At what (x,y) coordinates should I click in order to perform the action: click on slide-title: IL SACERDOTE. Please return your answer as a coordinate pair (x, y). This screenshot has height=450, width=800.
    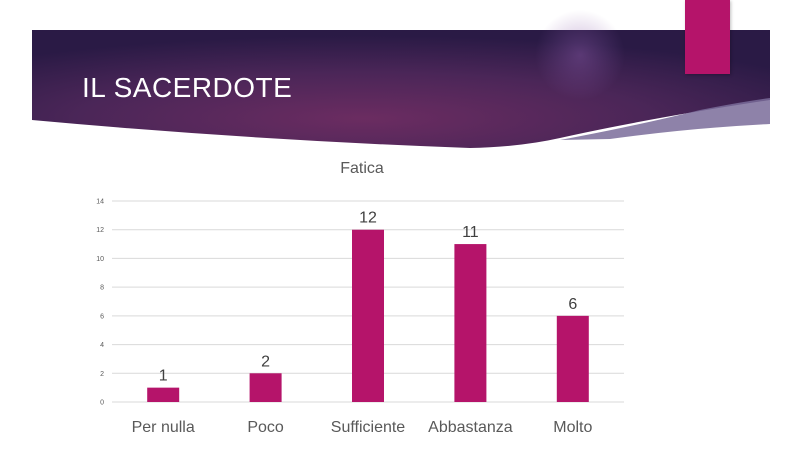
    Looking at the image, I should click on (187, 87).